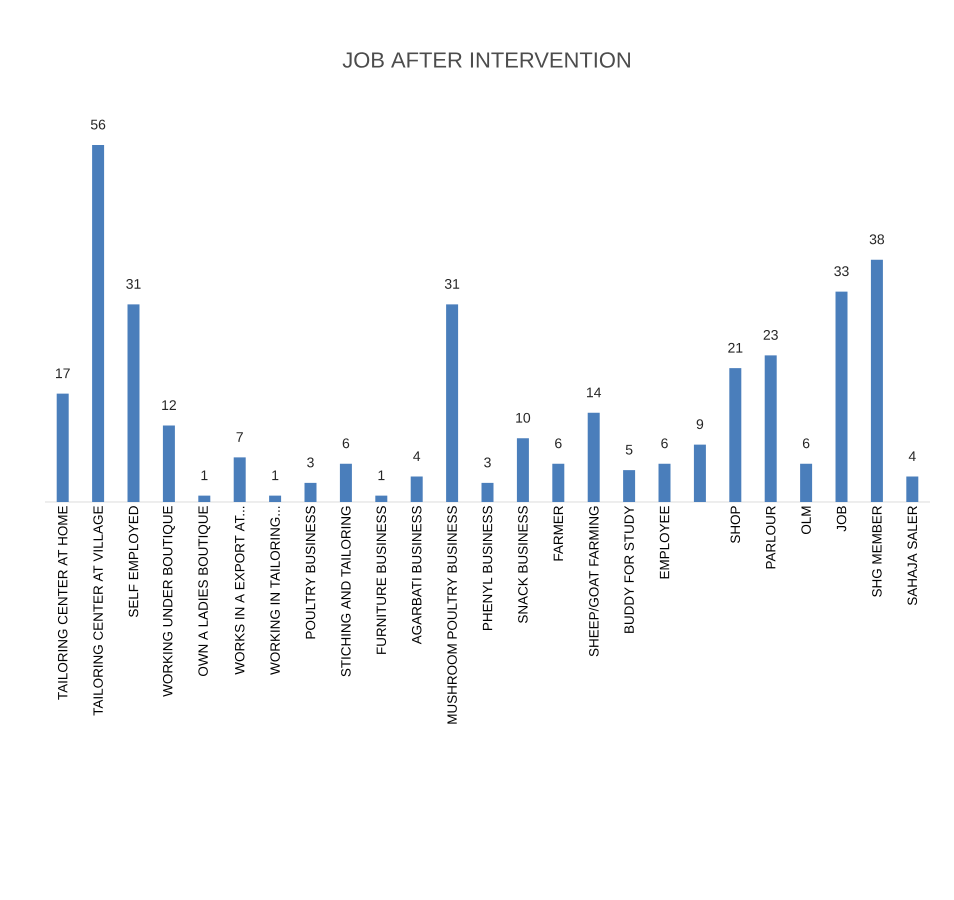 The width and height of the screenshot is (954, 900). Describe the element at coordinates (594, 393) in the screenshot. I see `data-label: 14` at that location.